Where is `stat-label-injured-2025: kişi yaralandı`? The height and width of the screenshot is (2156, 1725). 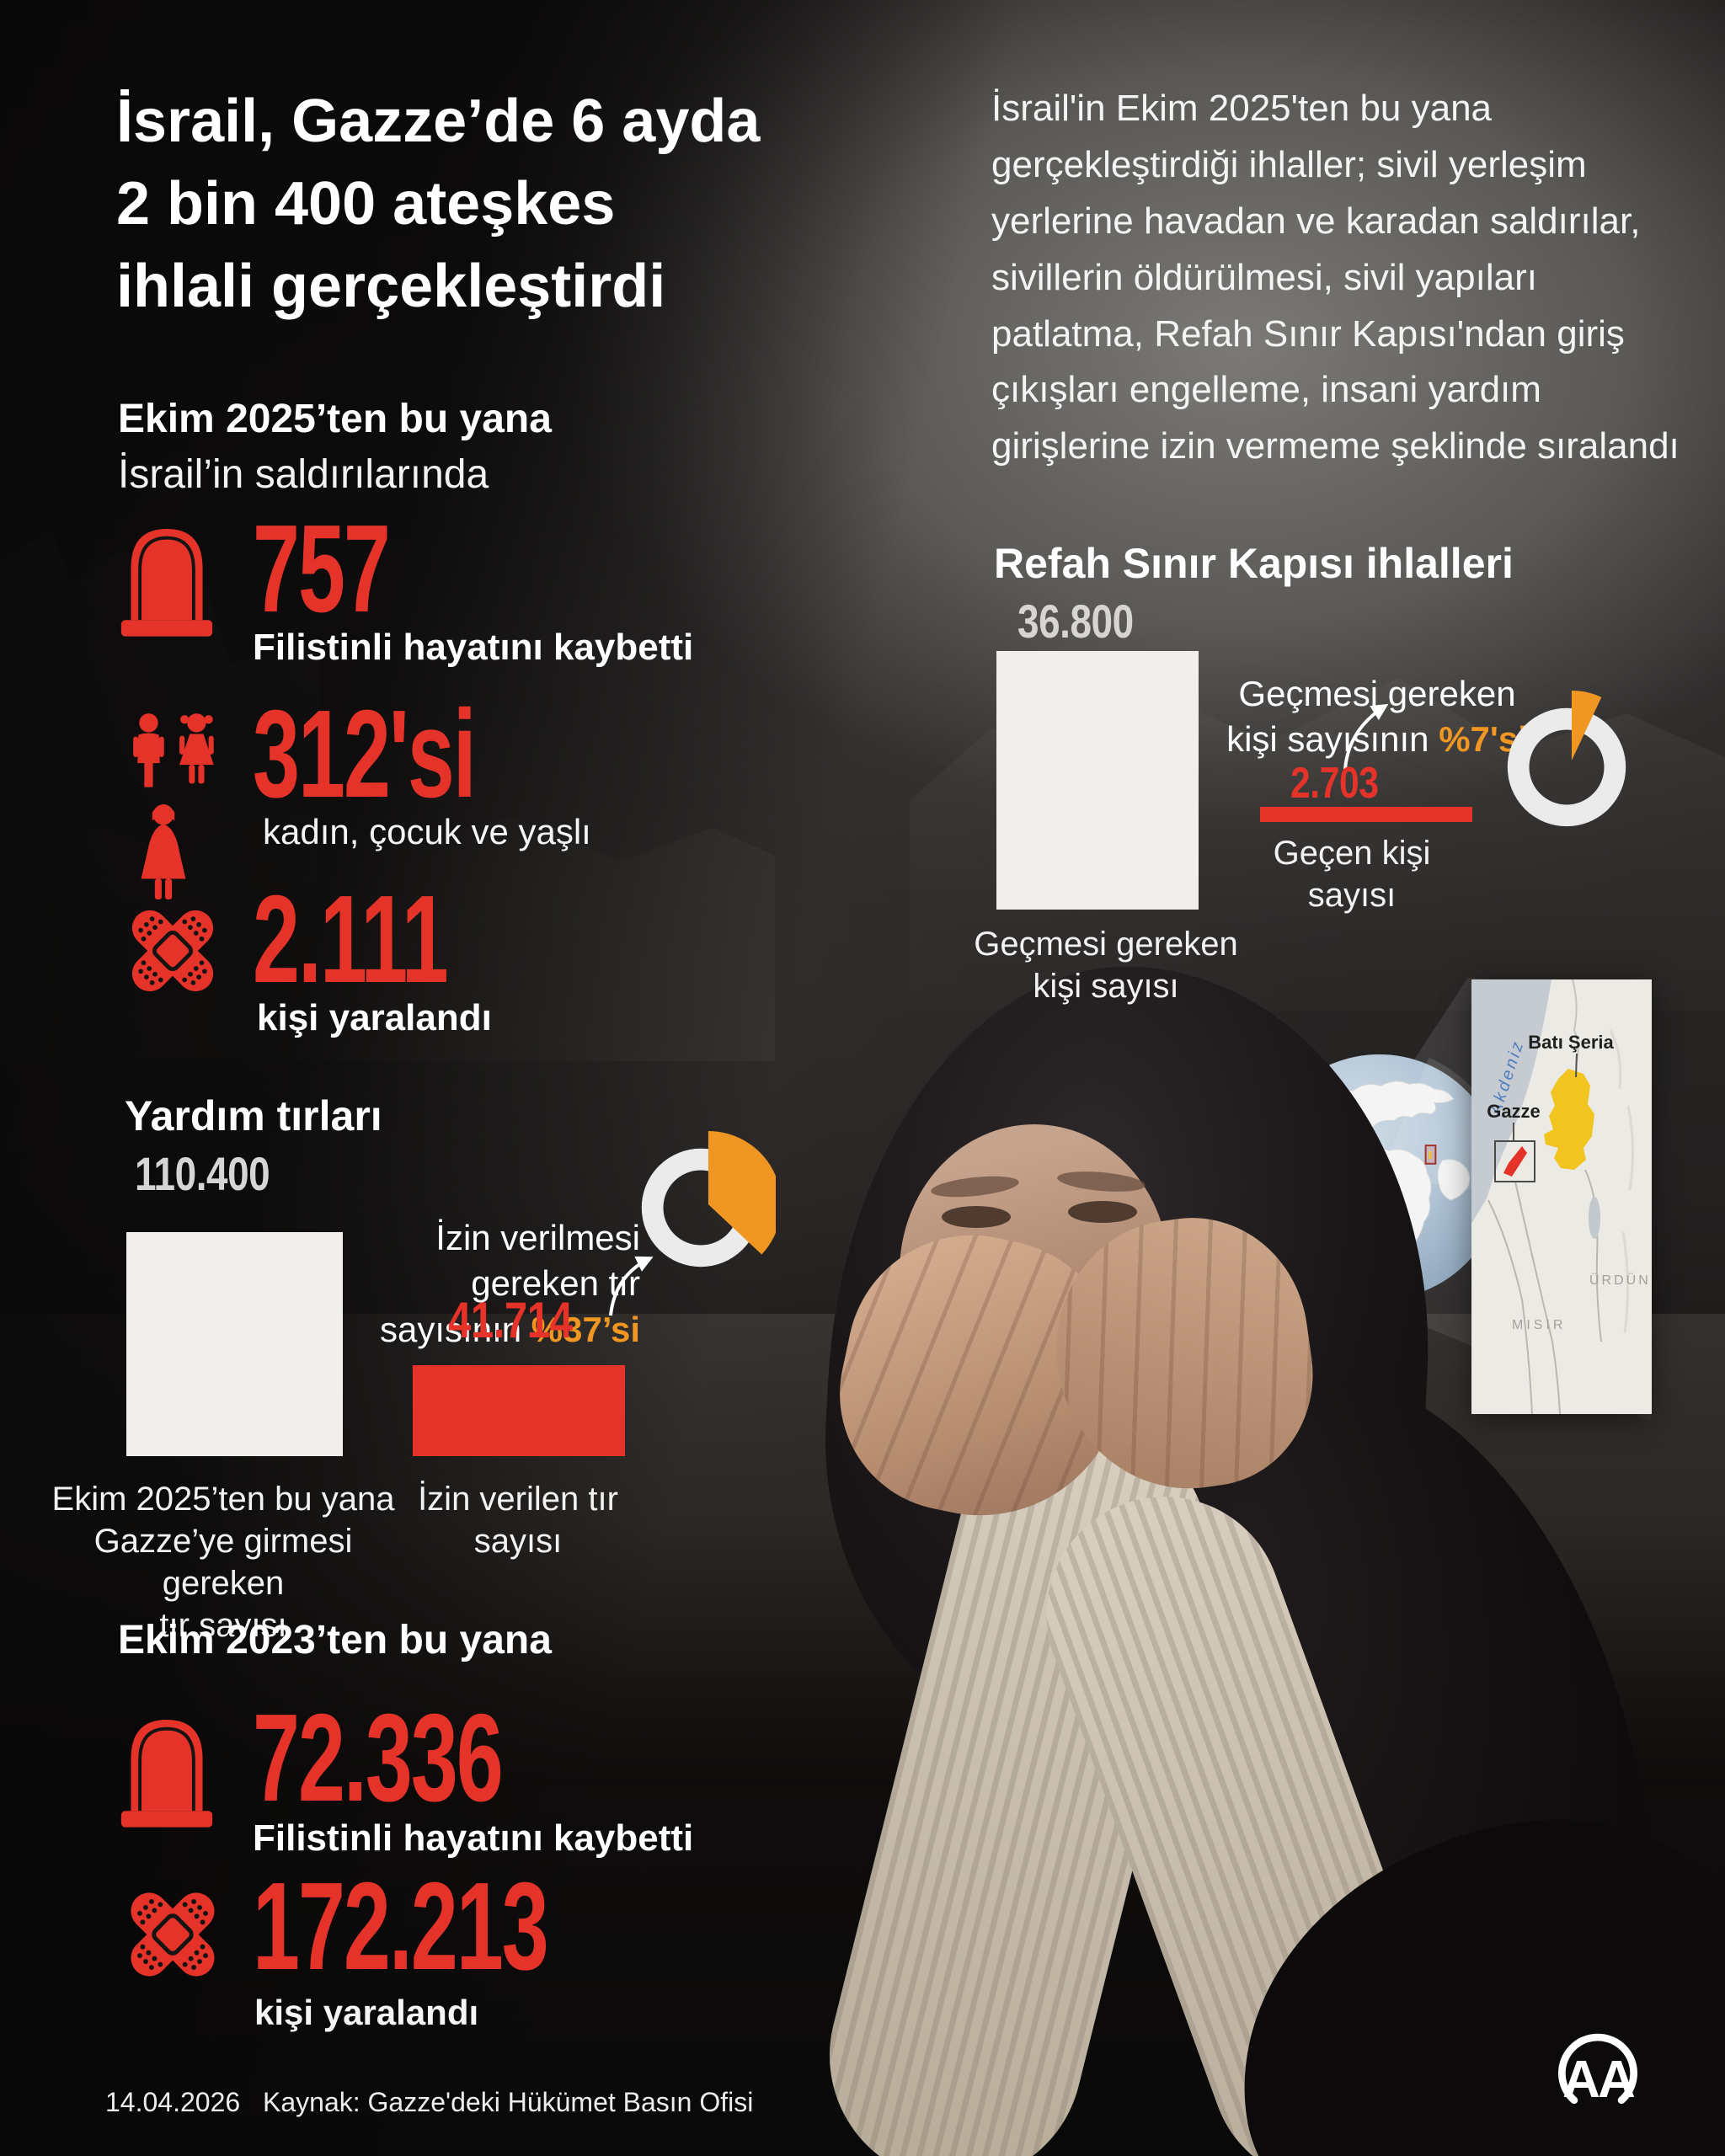 stat-label-injured-2025: kişi yaralandı is located at coordinates (374, 1017).